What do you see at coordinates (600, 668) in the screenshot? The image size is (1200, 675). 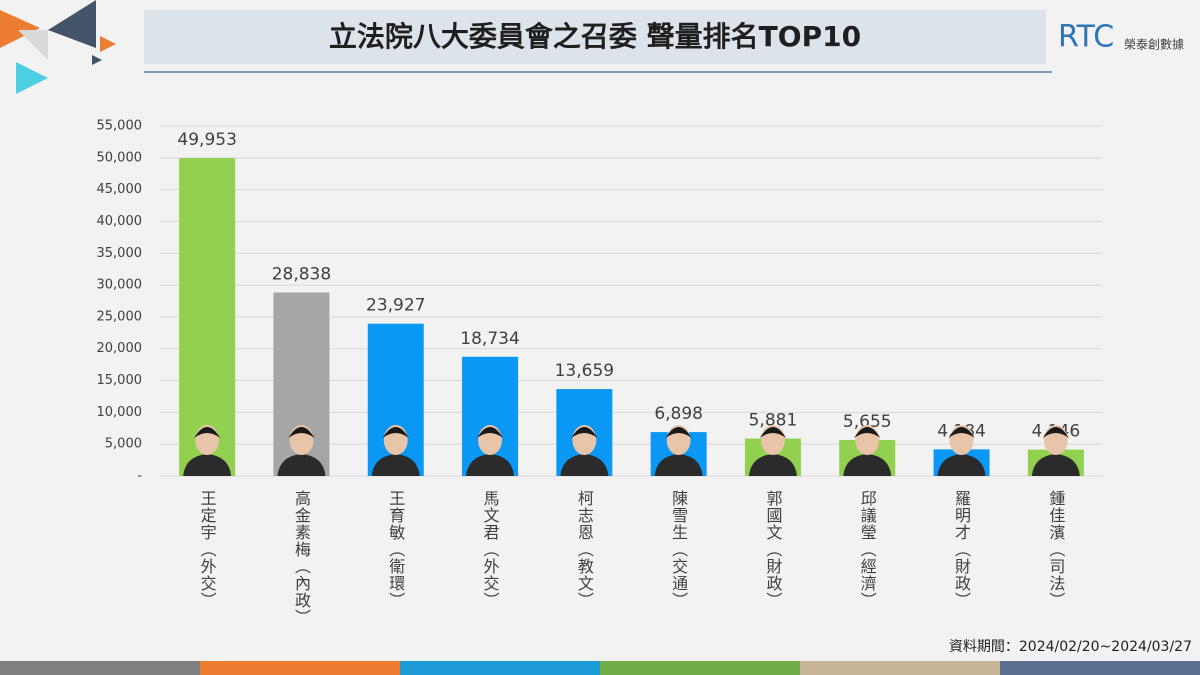 I see `footer-strip` at bounding box center [600, 668].